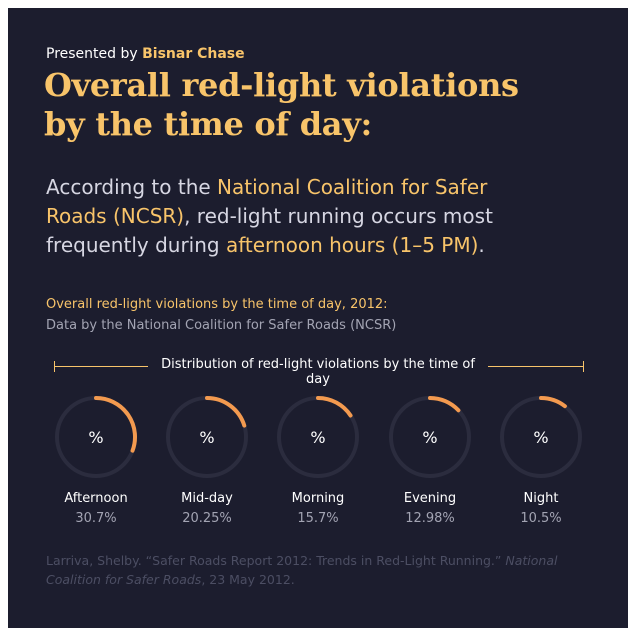  What do you see at coordinates (481, 245) in the screenshot?
I see `intro-period: .` at bounding box center [481, 245].